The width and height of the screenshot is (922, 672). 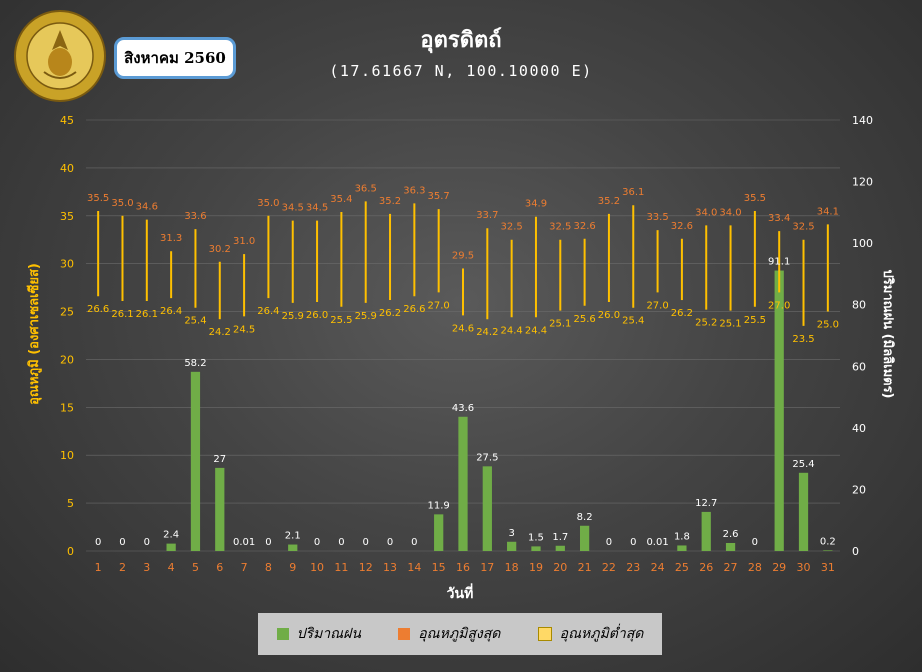 What do you see at coordinates (487, 215) in the screenshot?
I see `max-temp-label: 33.7` at bounding box center [487, 215].